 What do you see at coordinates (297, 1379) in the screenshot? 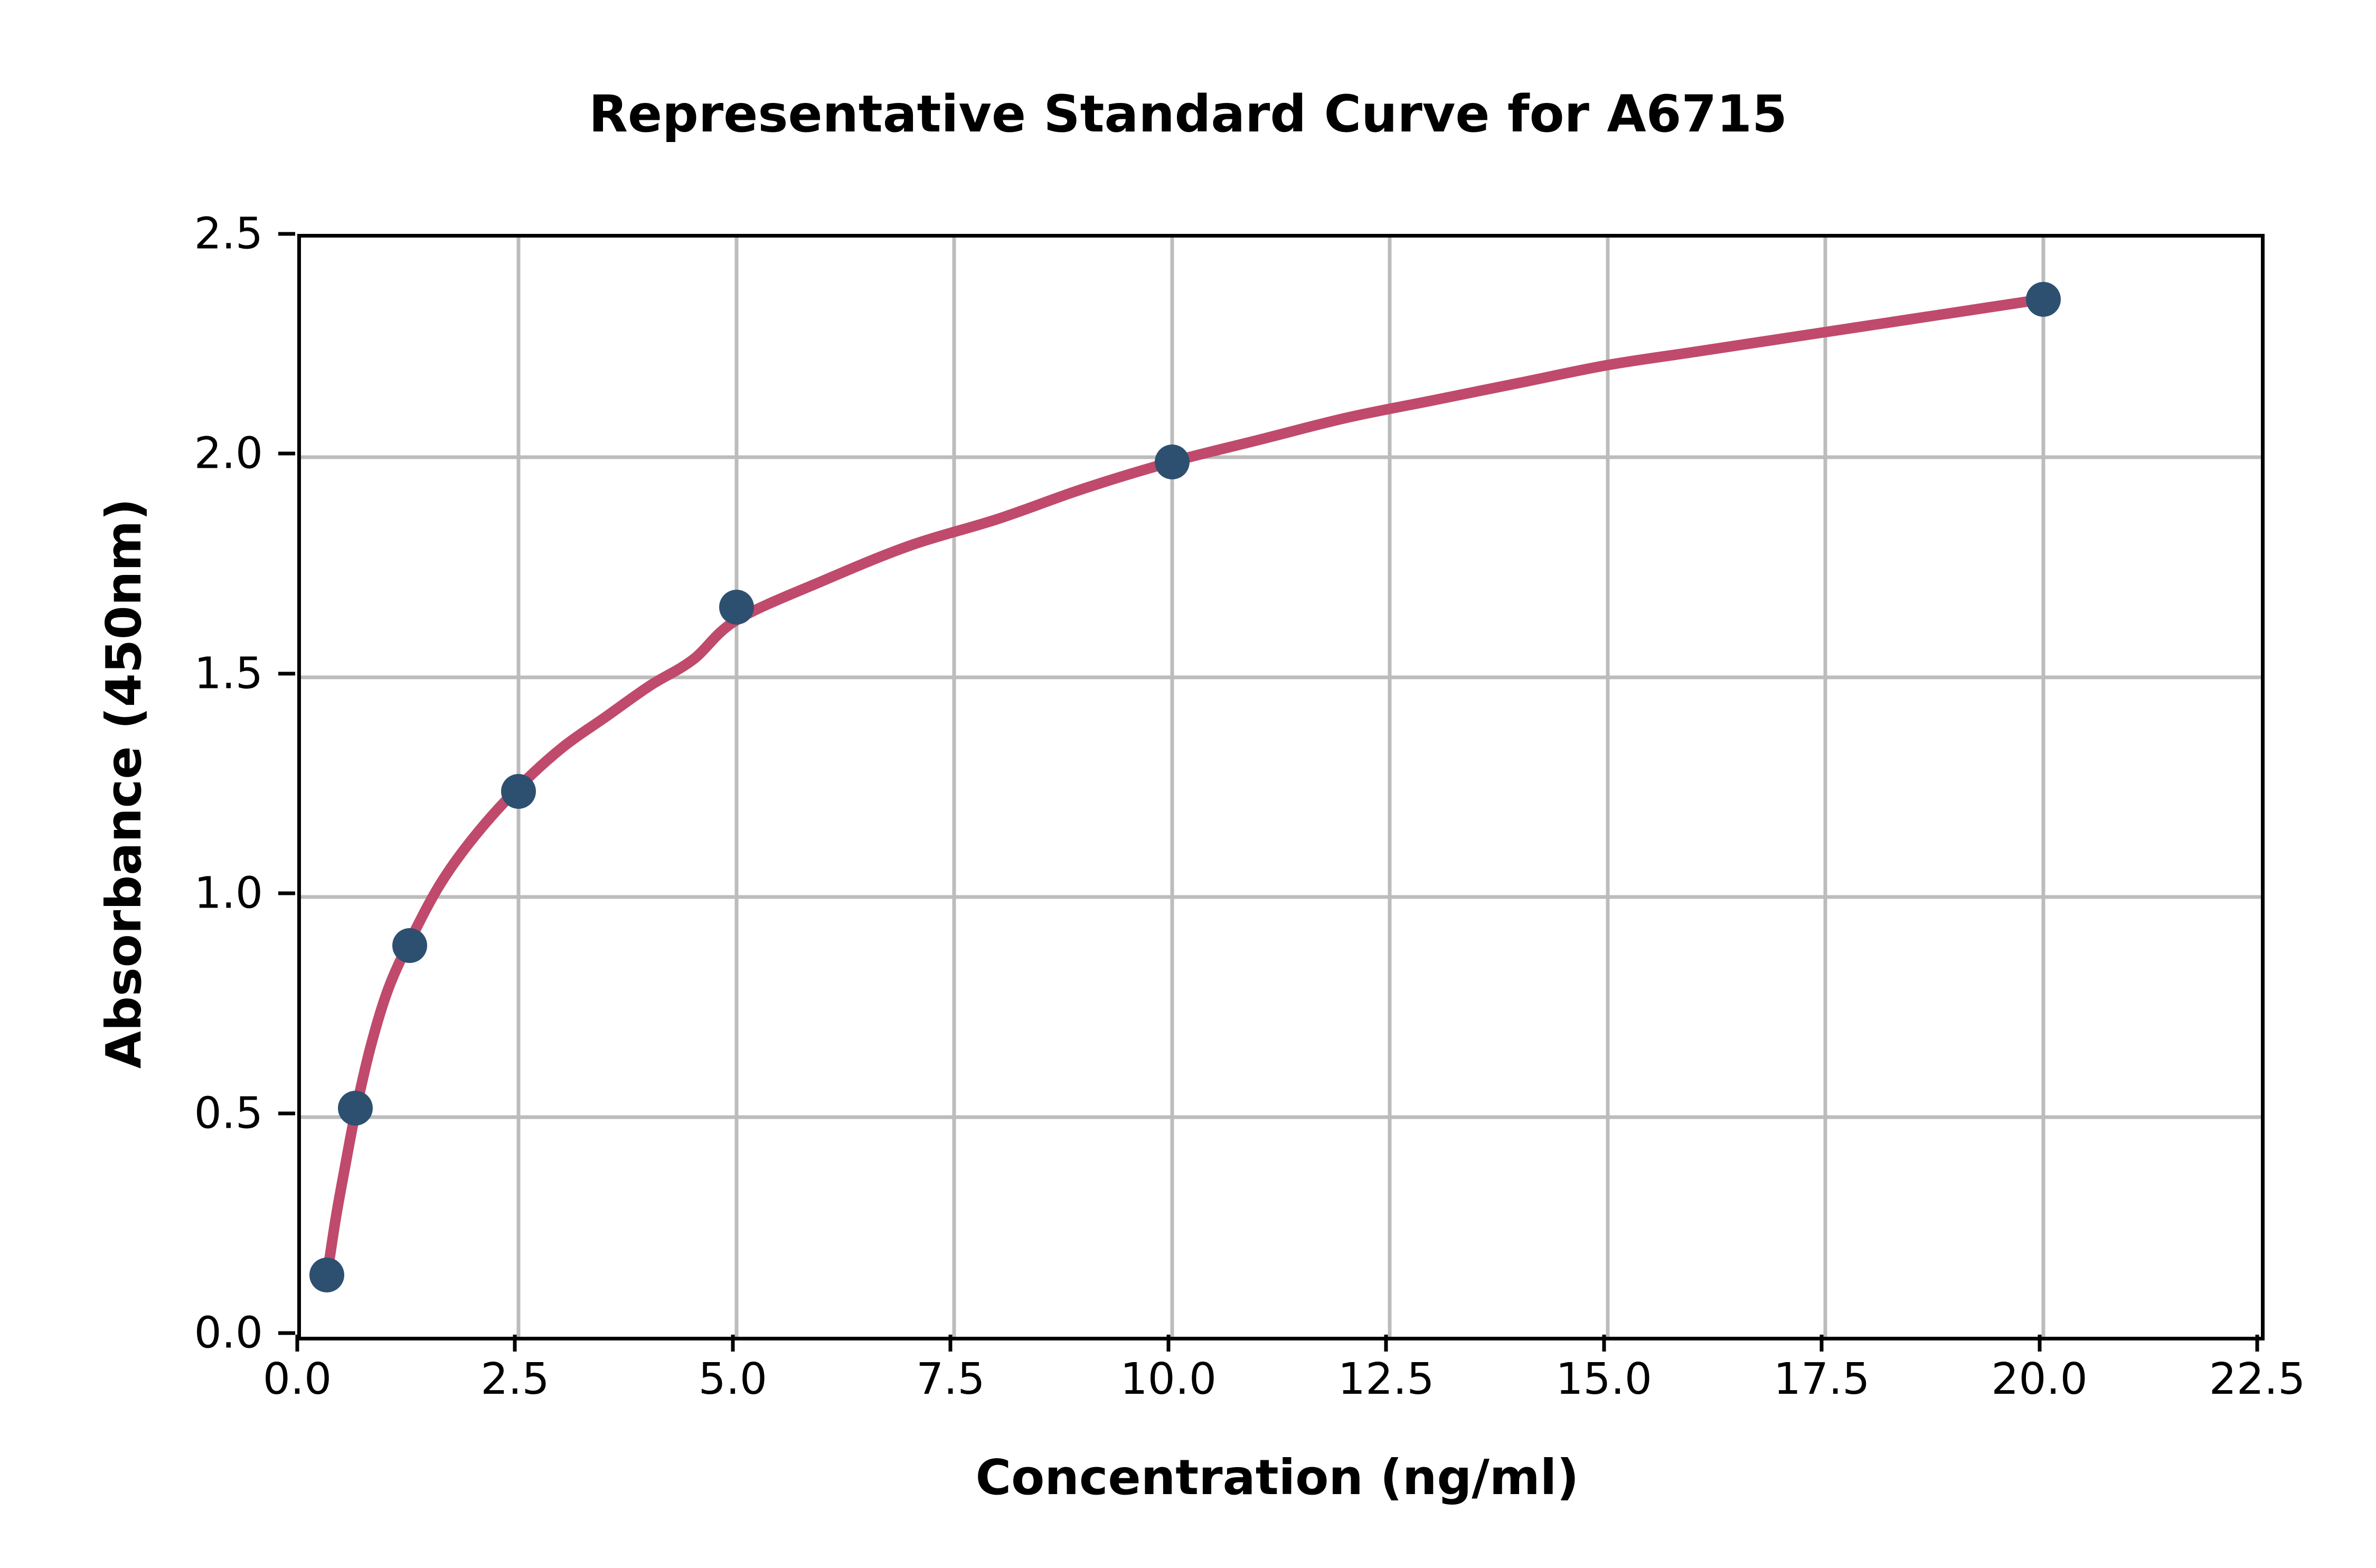
I see `x-tick-label: 0.0` at bounding box center [297, 1379].